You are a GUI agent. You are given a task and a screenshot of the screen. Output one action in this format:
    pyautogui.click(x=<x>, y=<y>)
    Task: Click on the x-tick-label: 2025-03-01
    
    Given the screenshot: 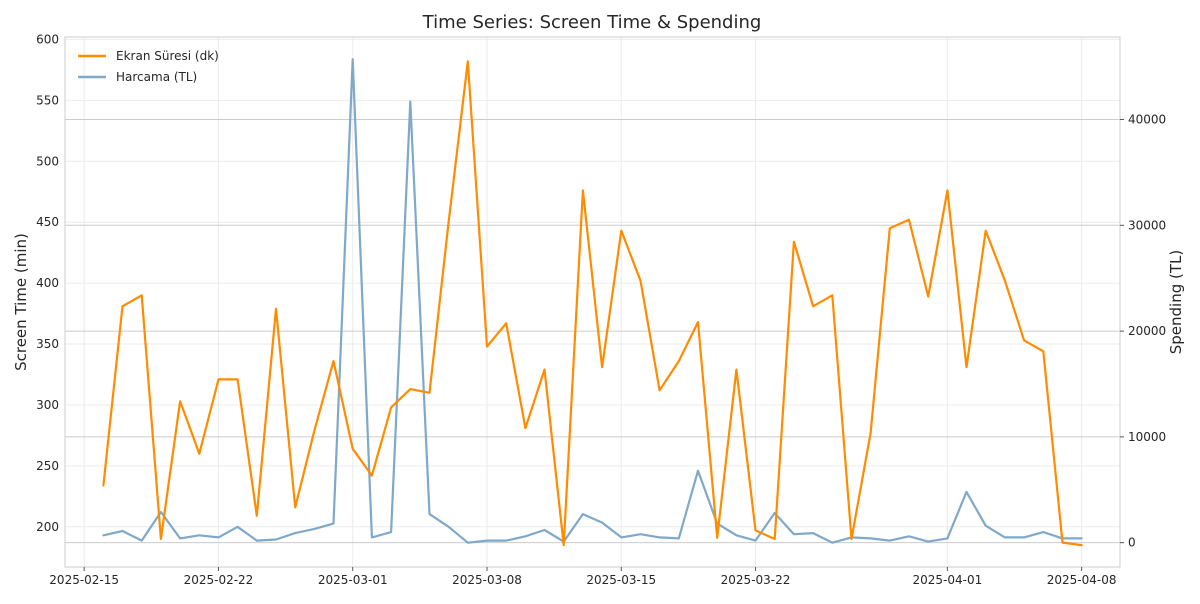 What is the action you would take?
    pyautogui.click(x=353, y=580)
    